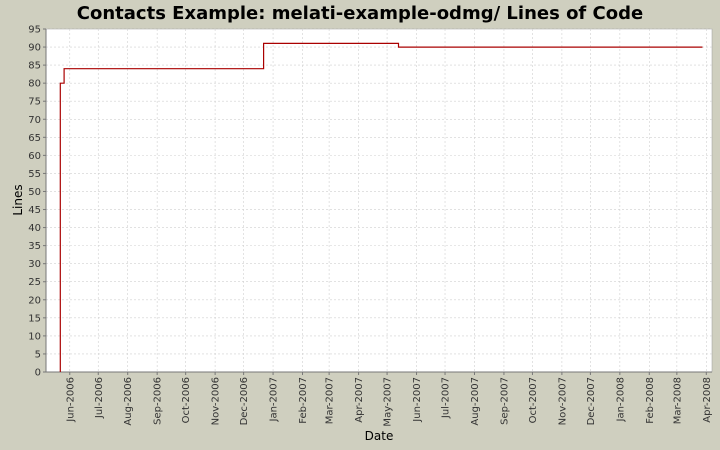 The width and height of the screenshot is (720, 450). Describe the element at coordinates (34, 336) in the screenshot. I see `y-tick-label: 10` at that location.